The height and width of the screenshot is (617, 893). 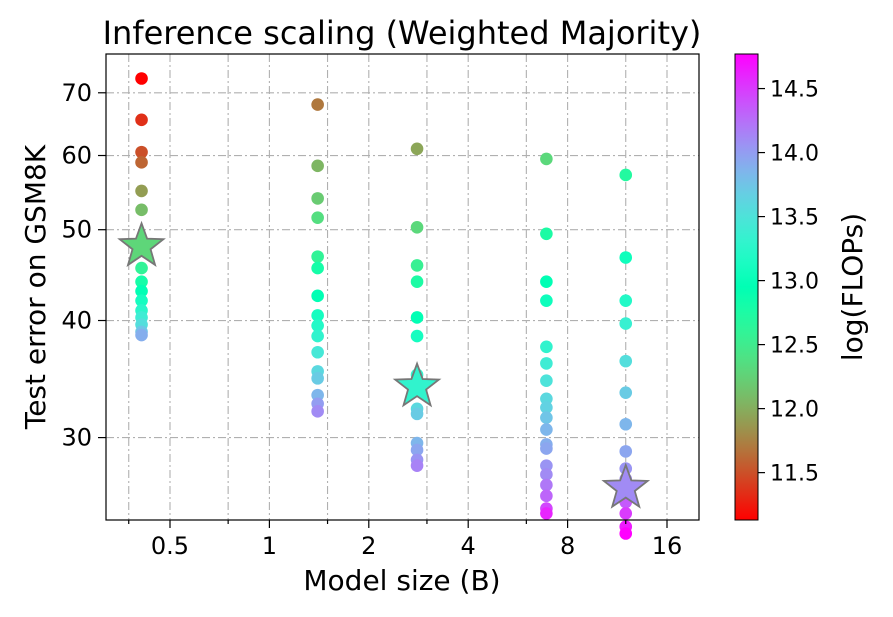 I want to click on series-1.4B, so click(x=317, y=258).